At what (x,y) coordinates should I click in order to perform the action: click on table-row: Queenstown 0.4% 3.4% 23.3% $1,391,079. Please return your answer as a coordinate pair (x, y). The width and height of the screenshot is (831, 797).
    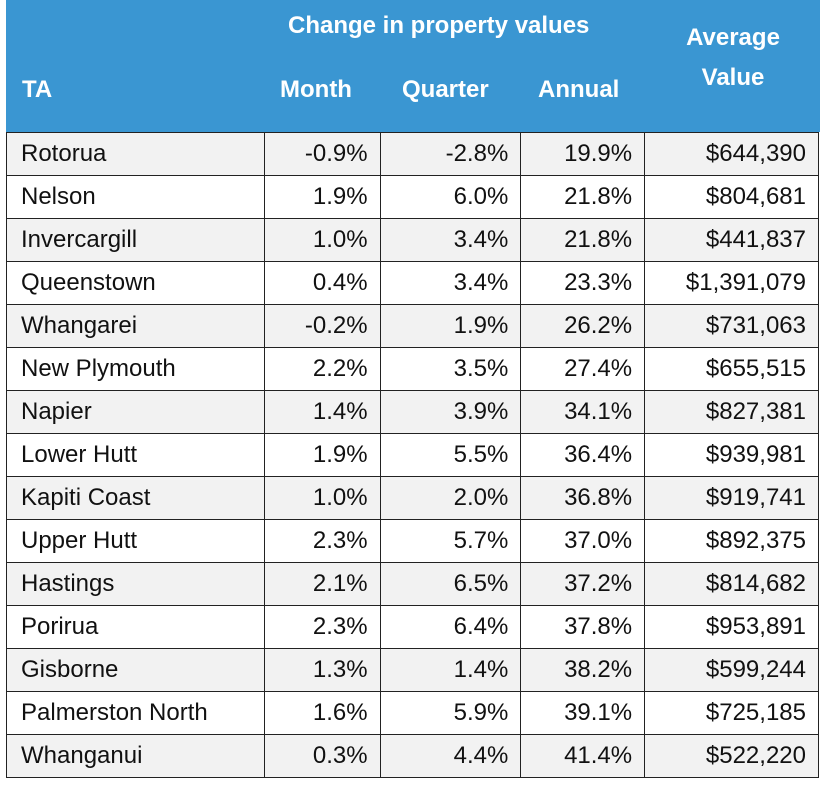
    Looking at the image, I should click on (412, 283).